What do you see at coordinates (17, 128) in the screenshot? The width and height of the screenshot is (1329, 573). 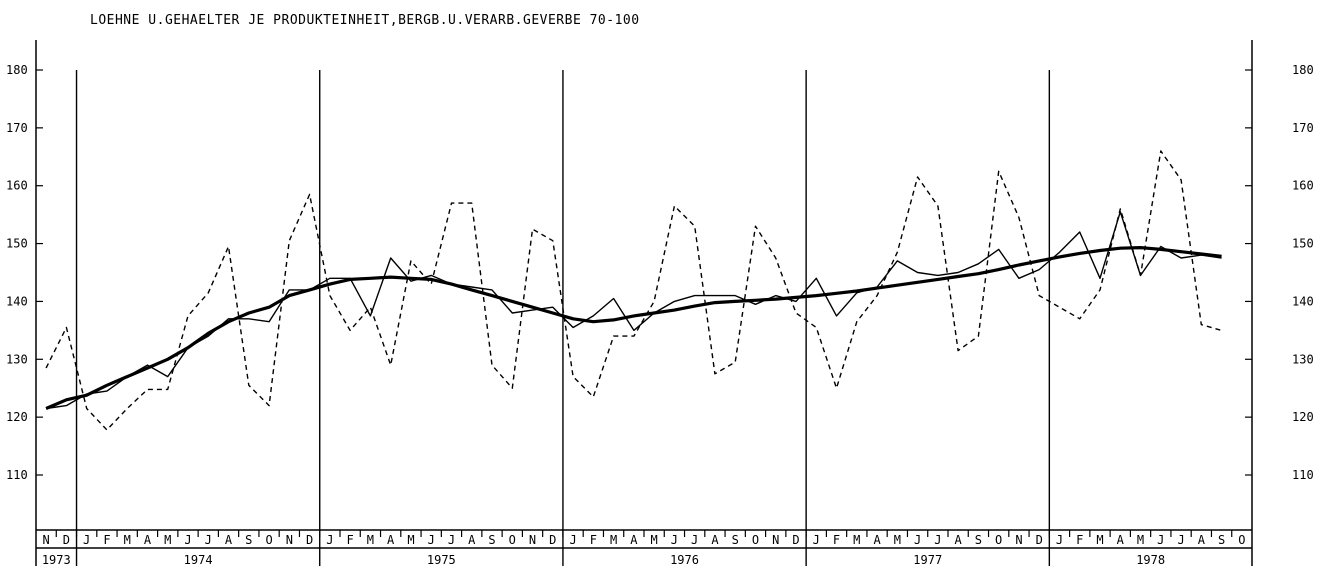 I see `y-tick-label-left: 170` at bounding box center [17, 128].